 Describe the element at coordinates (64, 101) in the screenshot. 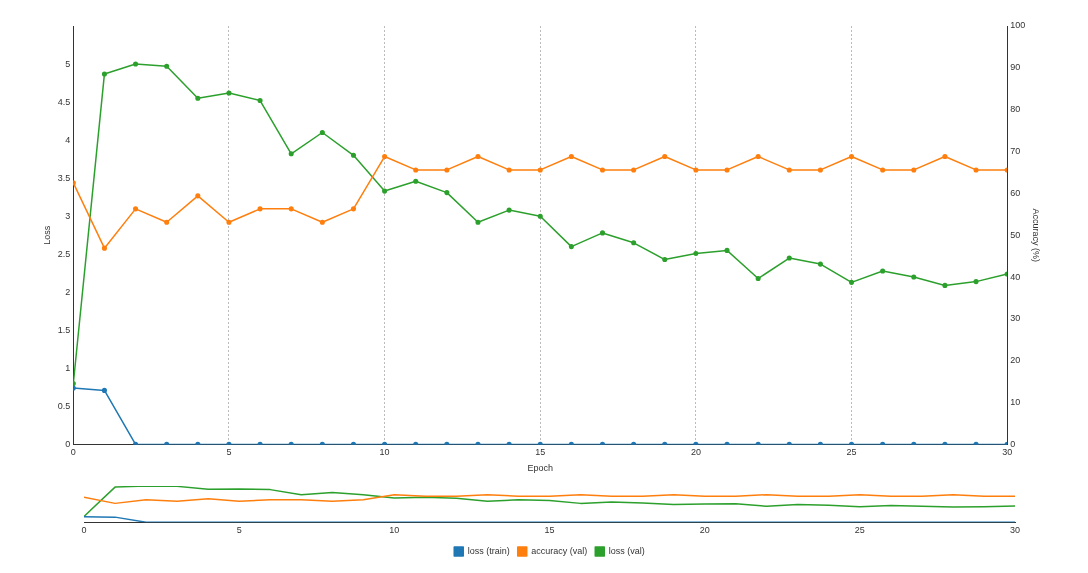

I see `y-tick-label: 4.5` at that location.